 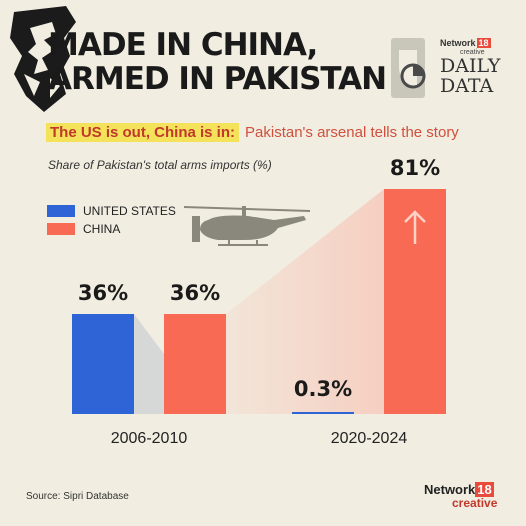 I want to click on legend-item-china: CHINA, so click(x=83, y=229).